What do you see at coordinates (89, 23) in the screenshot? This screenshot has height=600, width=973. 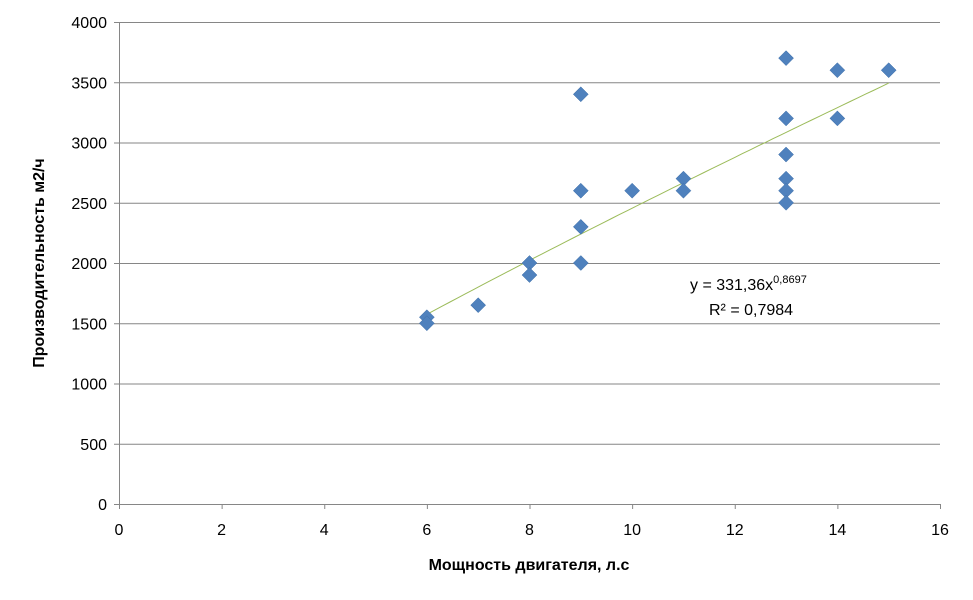 I see `y-tick-label: 4000` at bounding box center [89, 23].